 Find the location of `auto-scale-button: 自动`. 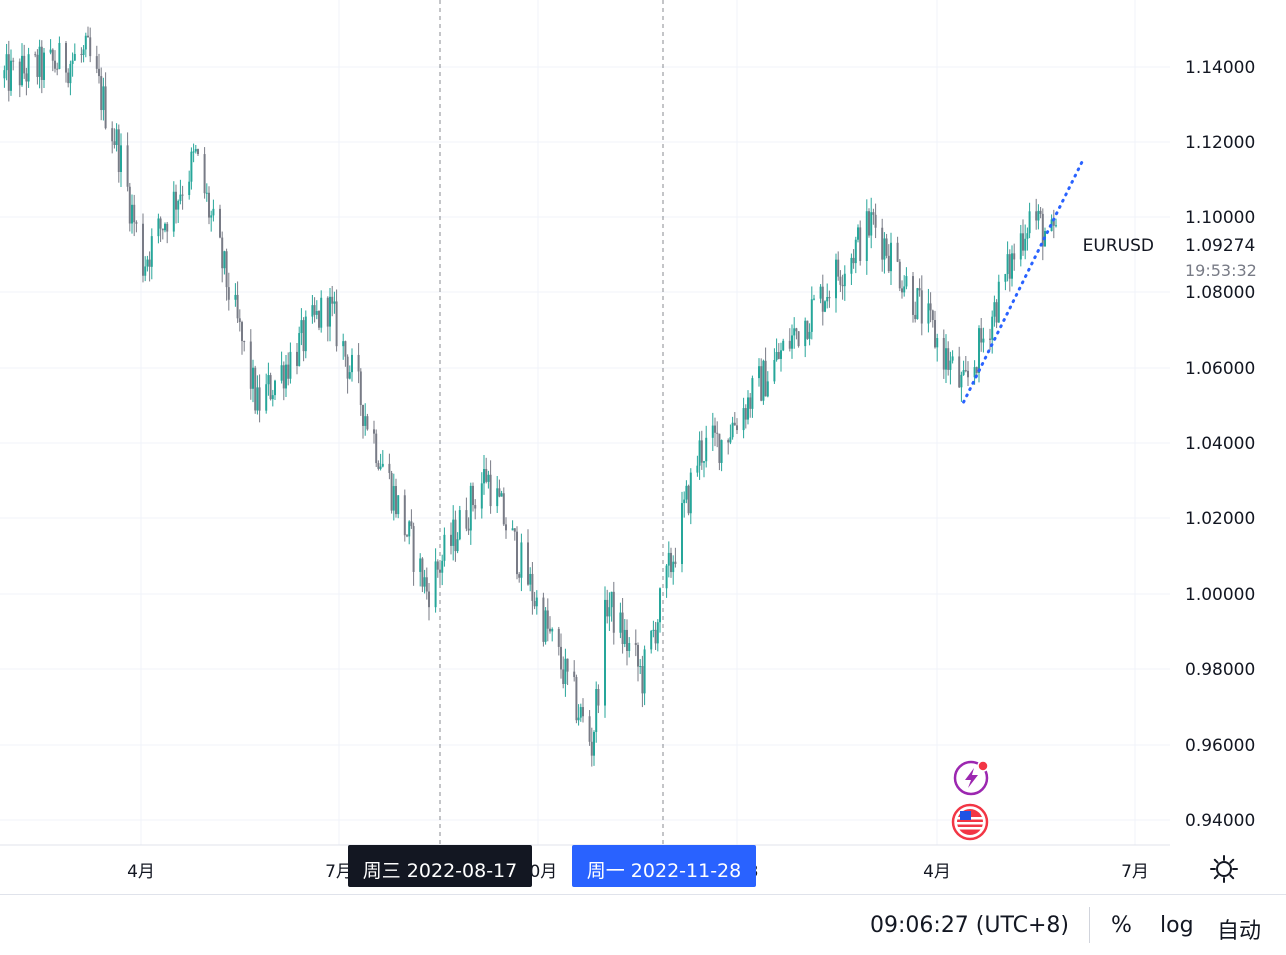

auto-scale-button: 自动 is located at coordinates (1239, 931).